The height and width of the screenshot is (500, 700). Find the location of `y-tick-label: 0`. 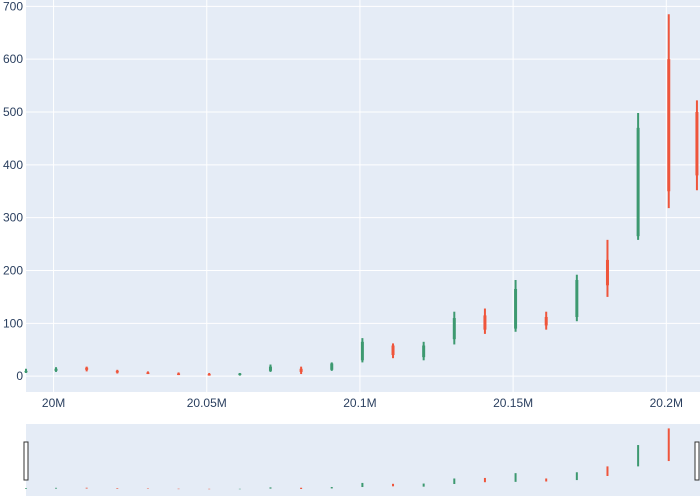

y-tick-label: 0 is located at coordinates (19, 376).